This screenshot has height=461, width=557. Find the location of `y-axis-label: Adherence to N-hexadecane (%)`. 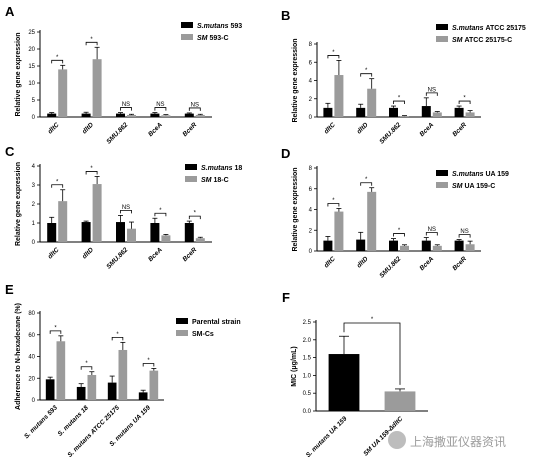

y-axis-label: Adherence to N-hexadecane (%) is located at coordinates (18, 356).